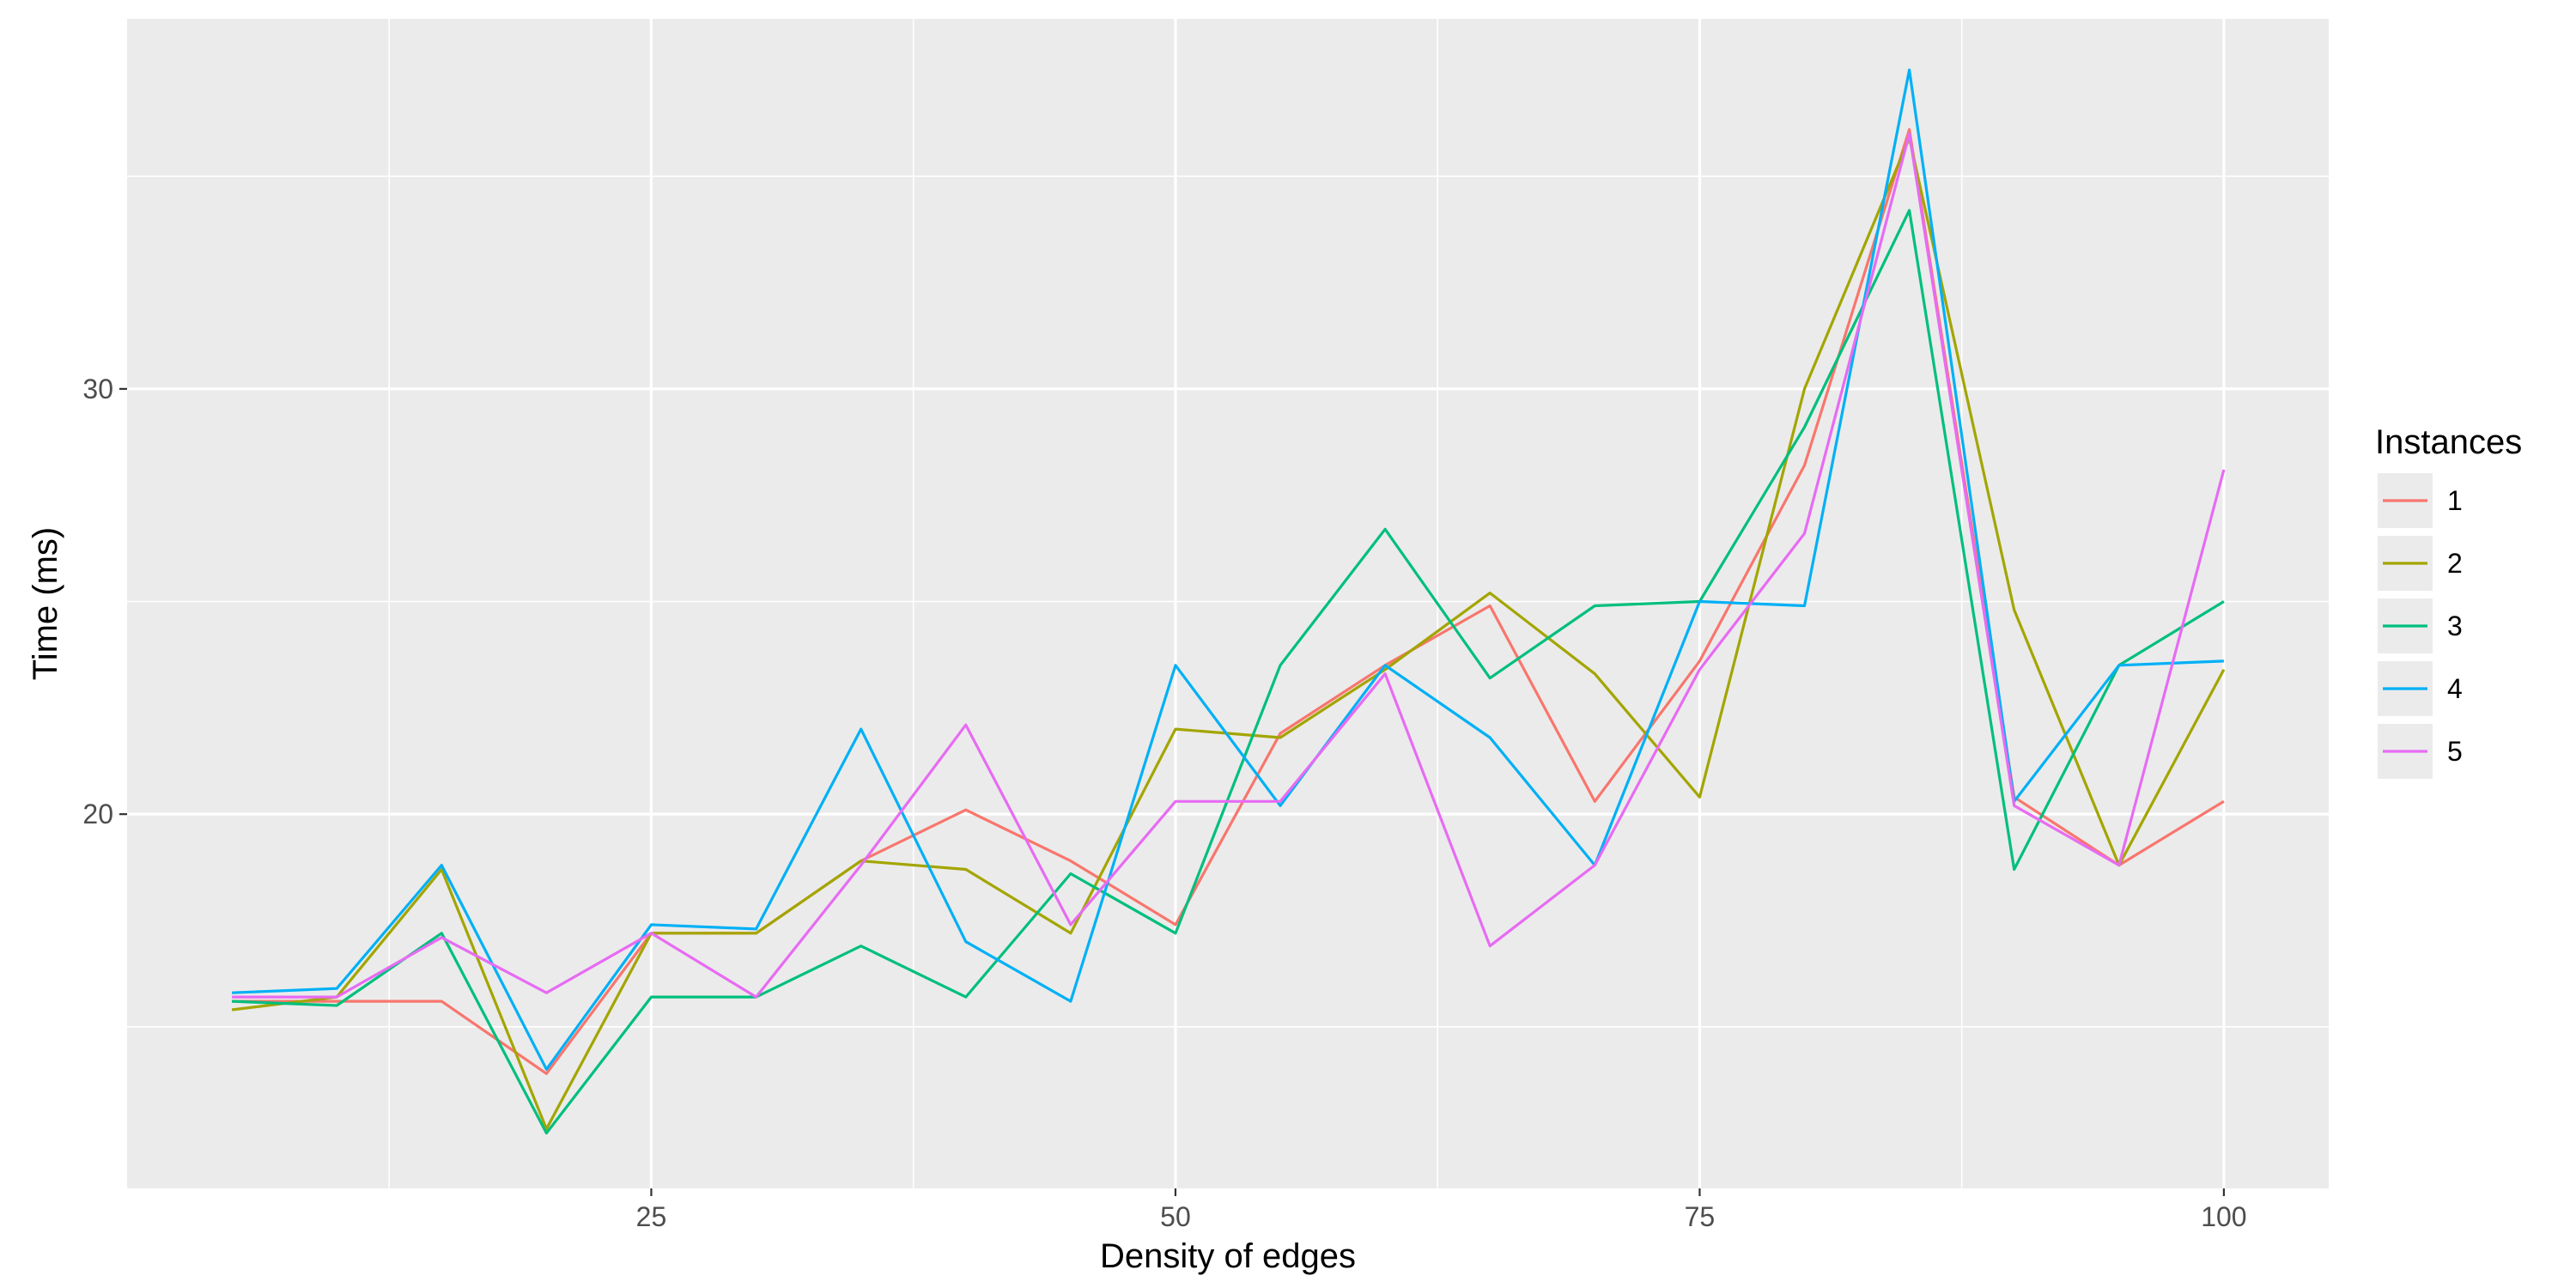 This screenshot has width=2576, height=1288. I want to click on legend-label-2: 2, so click(2455, 563).